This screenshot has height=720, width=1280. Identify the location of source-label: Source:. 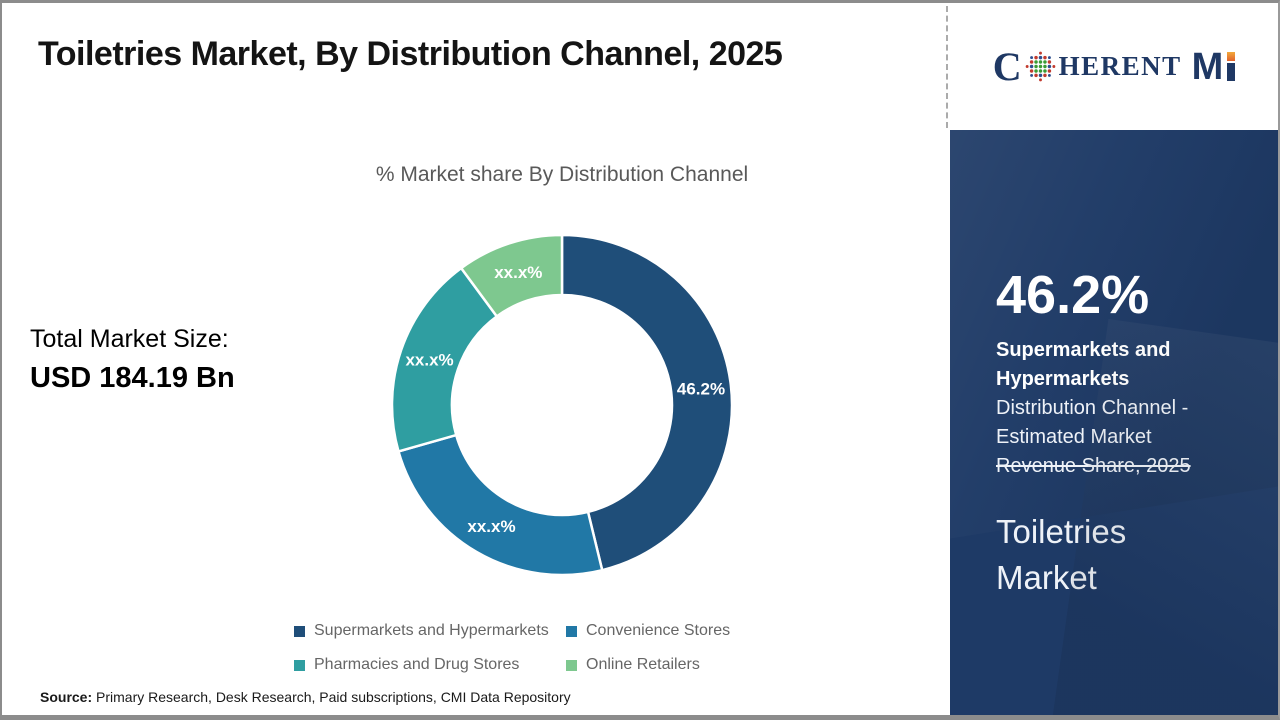
(66, 697).